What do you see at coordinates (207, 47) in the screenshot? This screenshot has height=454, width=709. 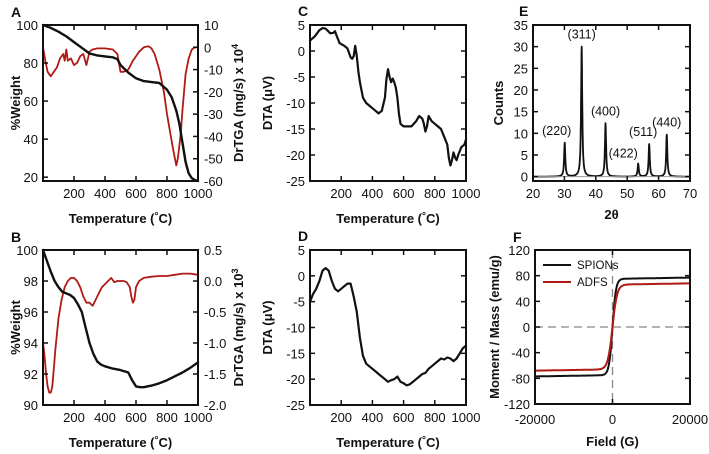 I see `y2-tick-label: 0` at bounding box center [207, 47].